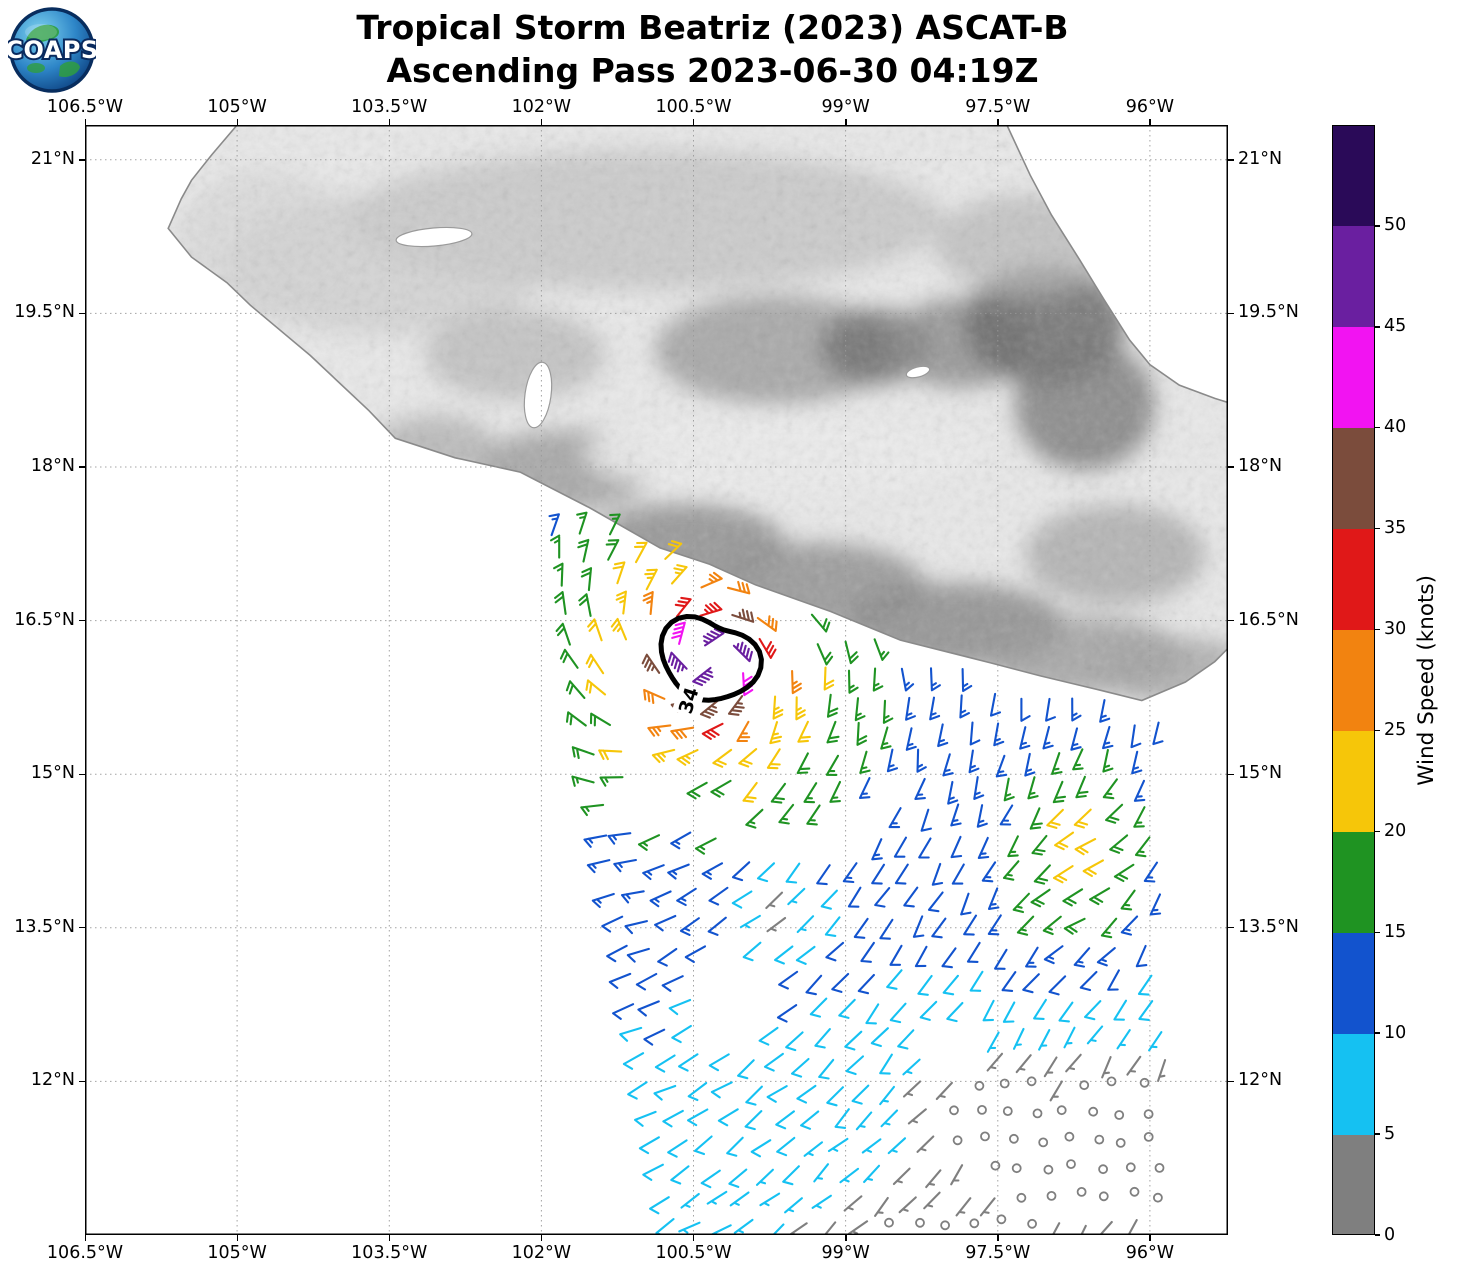  I want to click on x-tick-label-bottom: 99°W, so click(845, 1253).